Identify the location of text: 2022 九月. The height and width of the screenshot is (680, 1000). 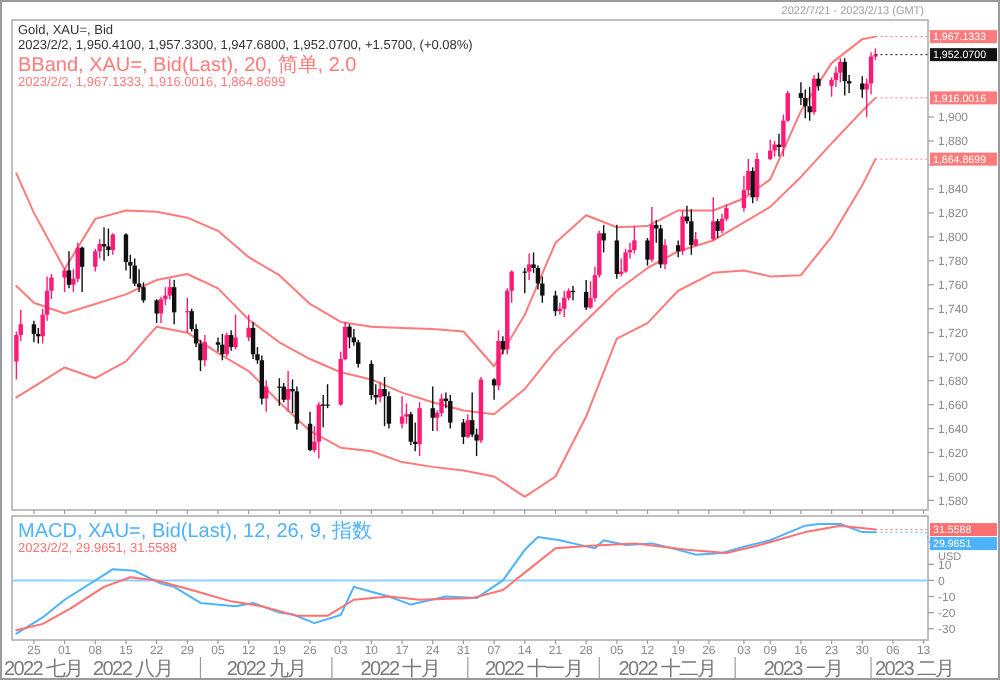
(266, 668).